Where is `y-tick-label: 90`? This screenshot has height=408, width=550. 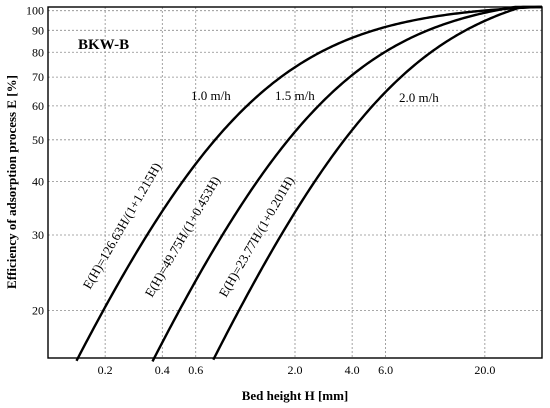
y-tick-label: 90 is located at coordinates (38, 30).